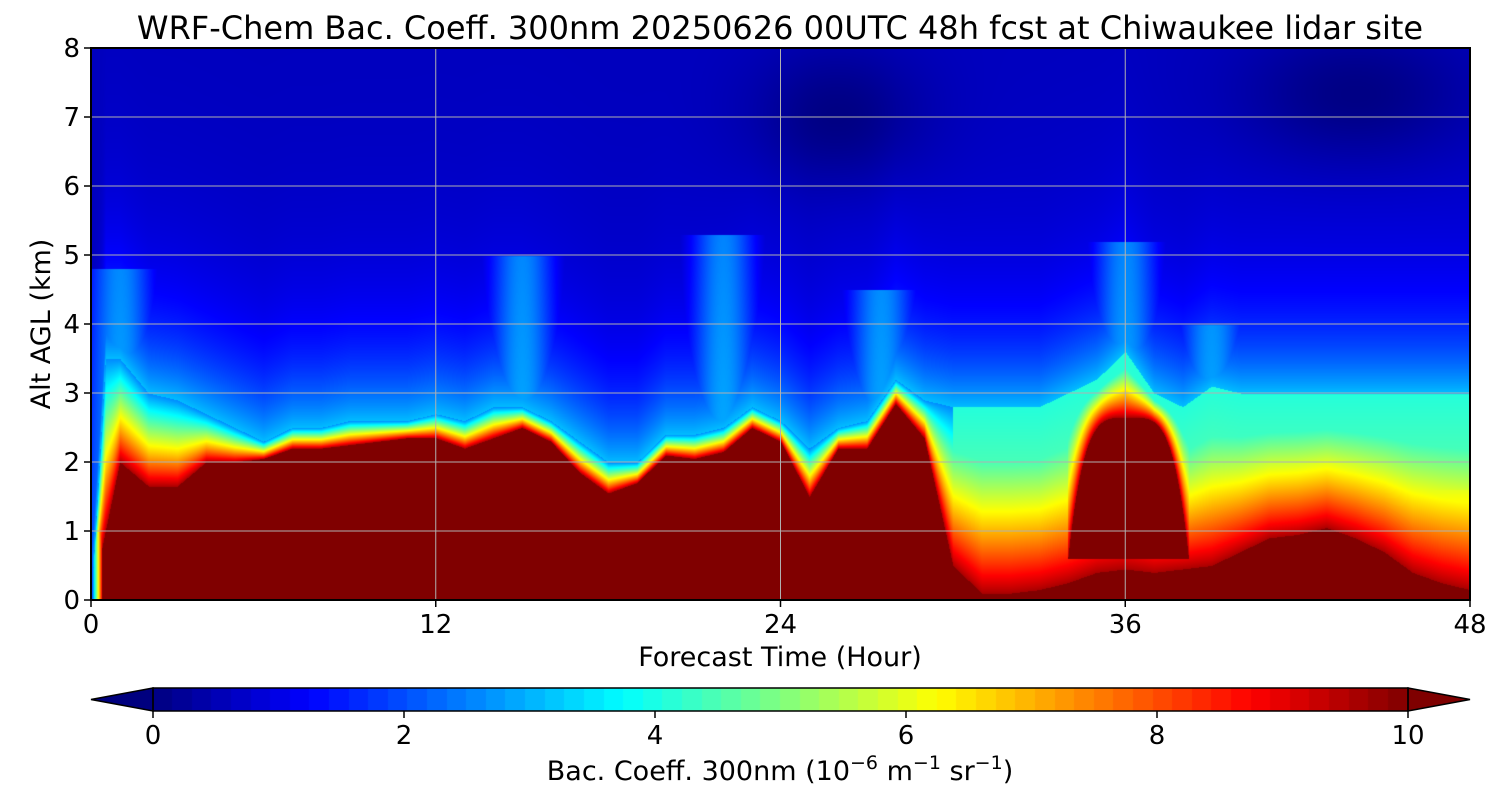 The image size is (1500, 800). What do you see at coordinates (71, 463) in the screenshot?
I see `y-tick-label: 2` at bounding box center [71, 463].